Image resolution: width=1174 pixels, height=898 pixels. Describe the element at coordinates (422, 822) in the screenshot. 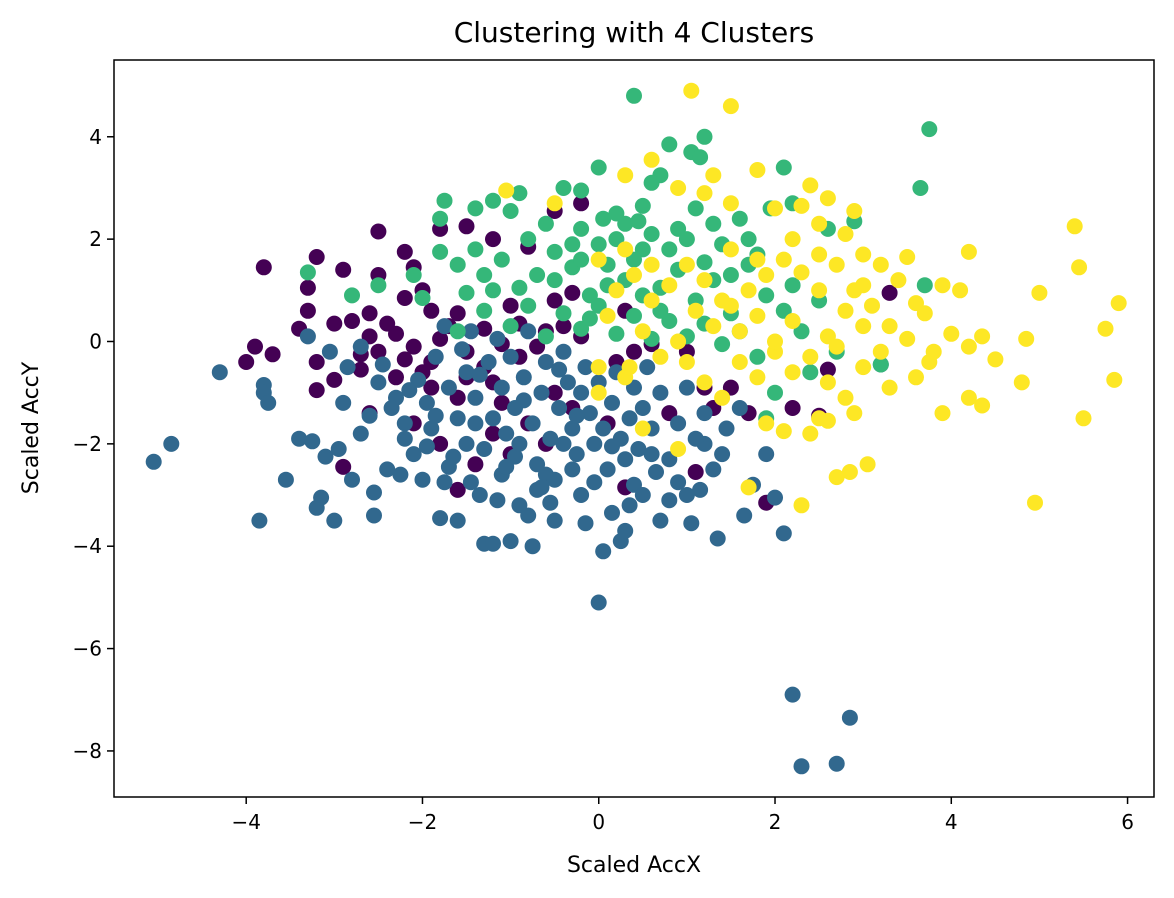

I see `x-tick-label: −2` at that location.